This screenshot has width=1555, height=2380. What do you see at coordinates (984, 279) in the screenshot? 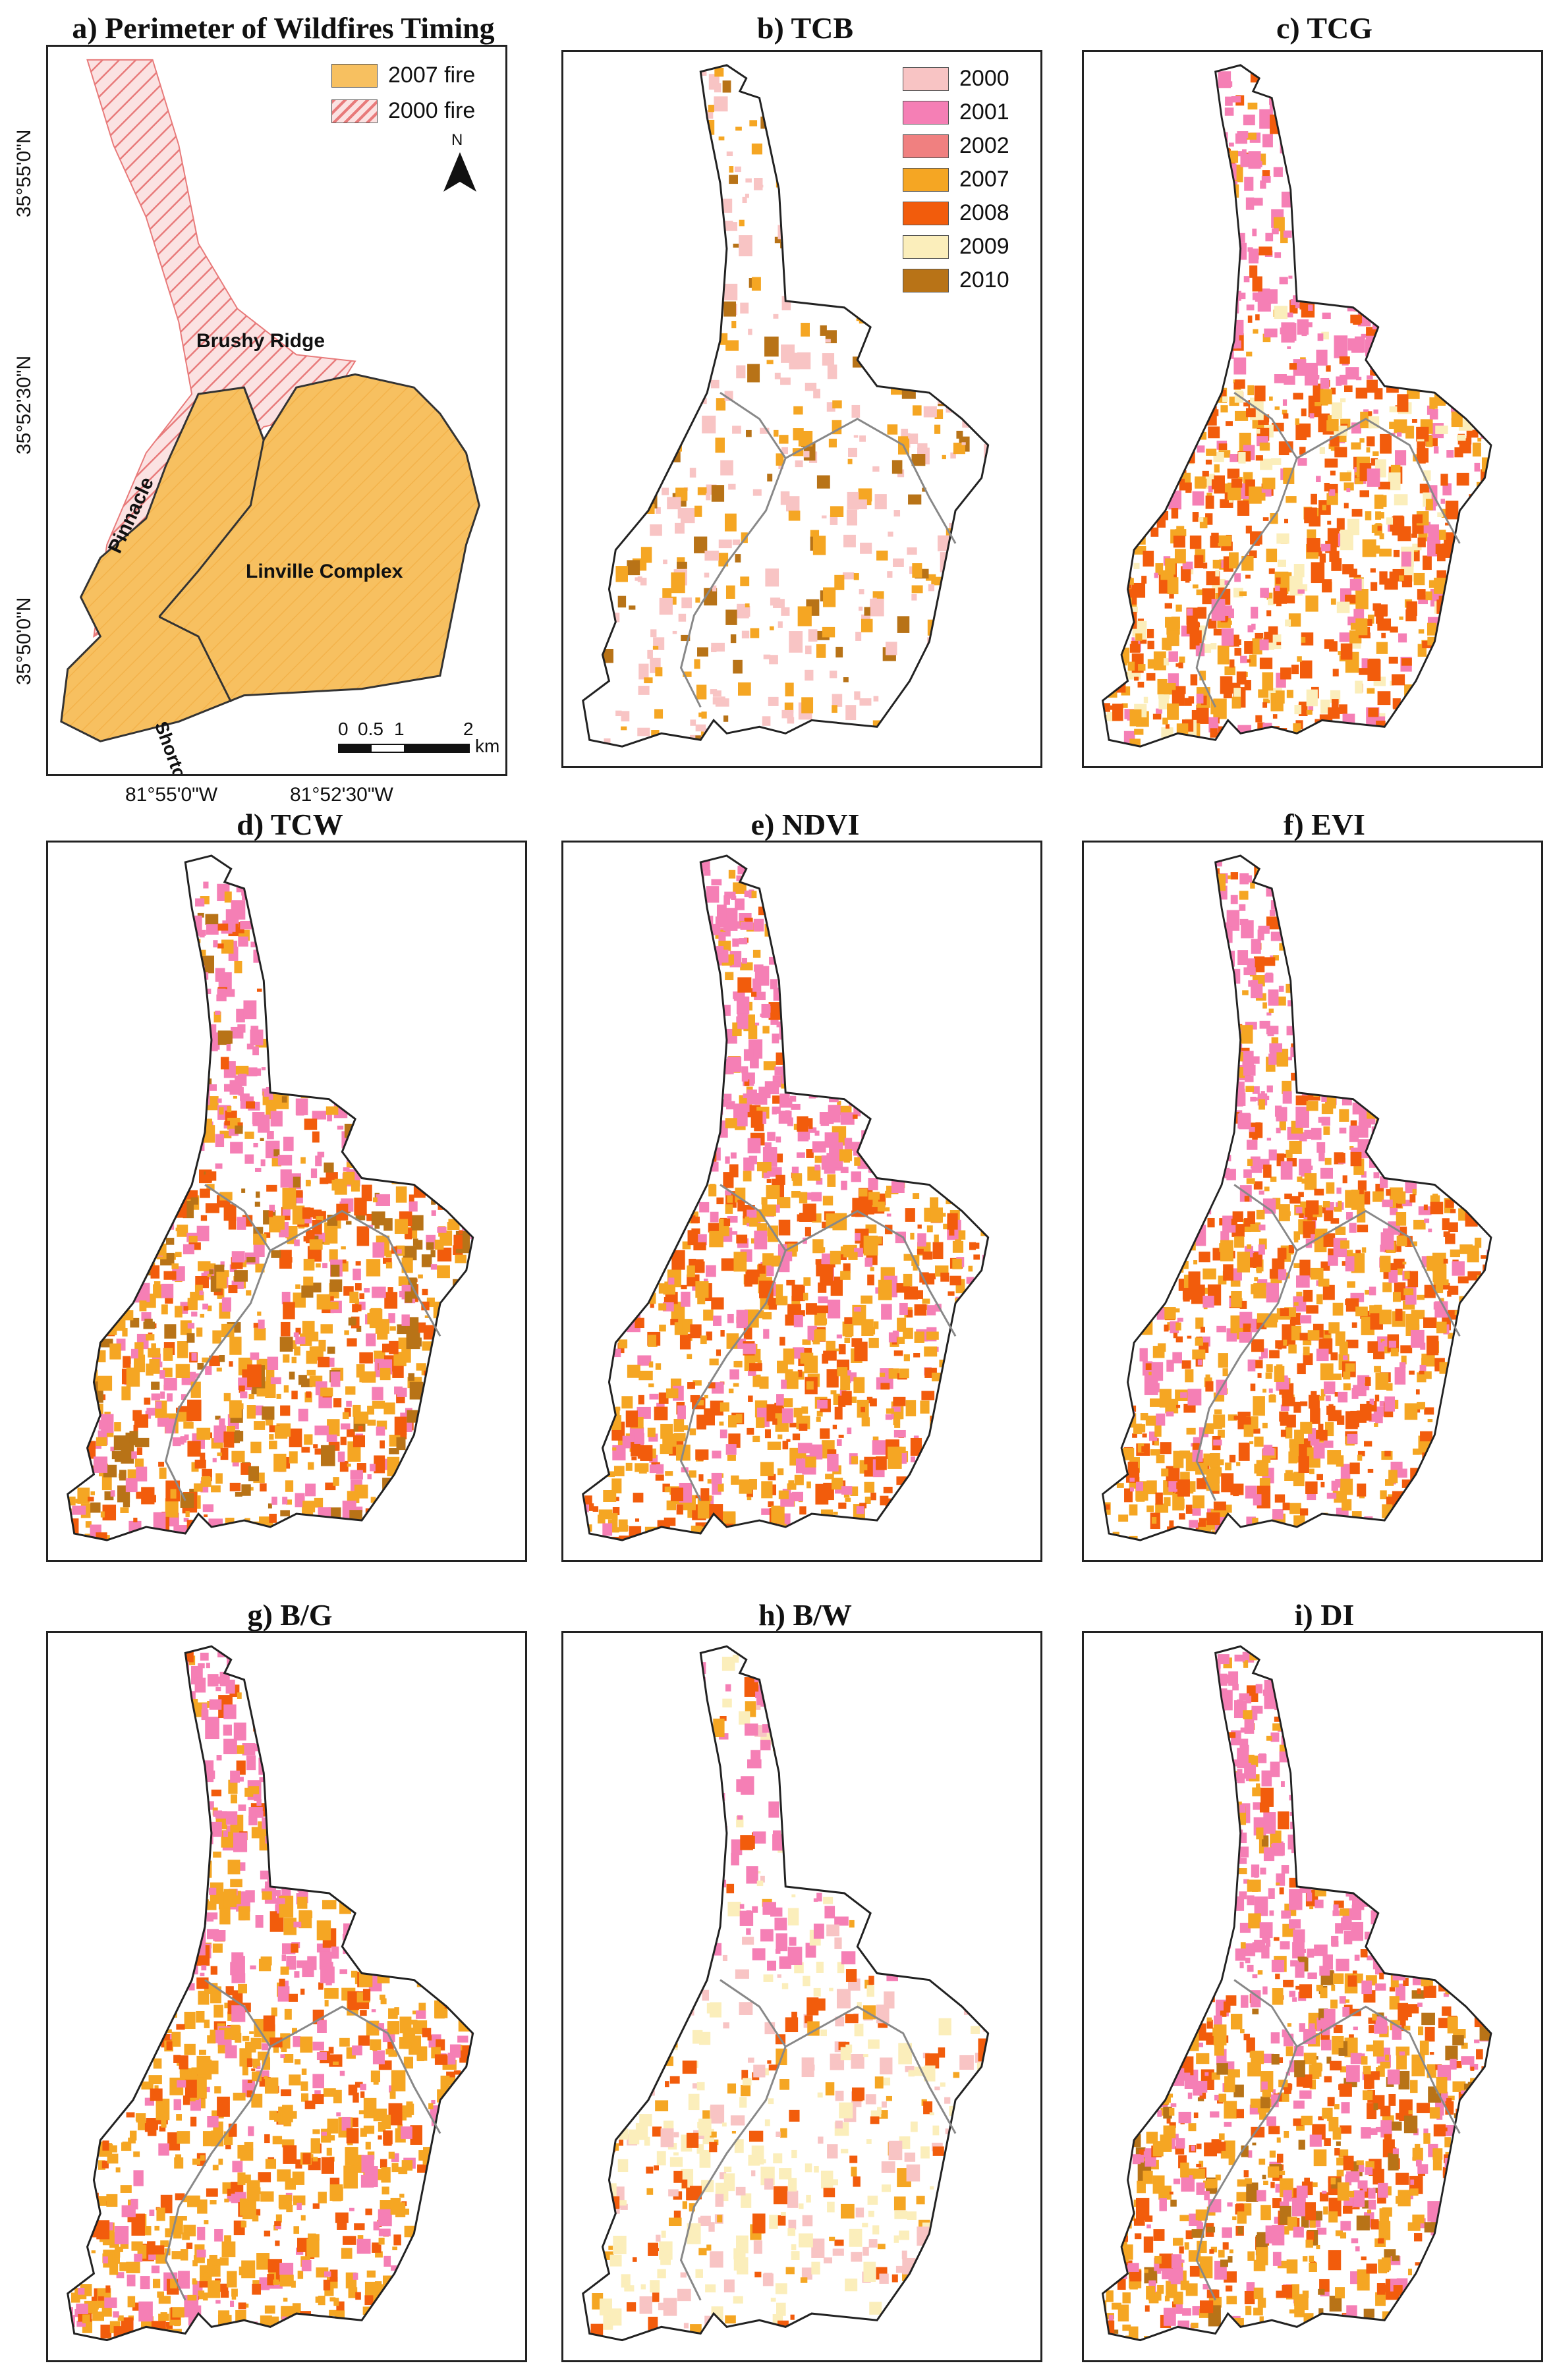
I see `legend-year-label: 2010` at bounding box center [984, 279].